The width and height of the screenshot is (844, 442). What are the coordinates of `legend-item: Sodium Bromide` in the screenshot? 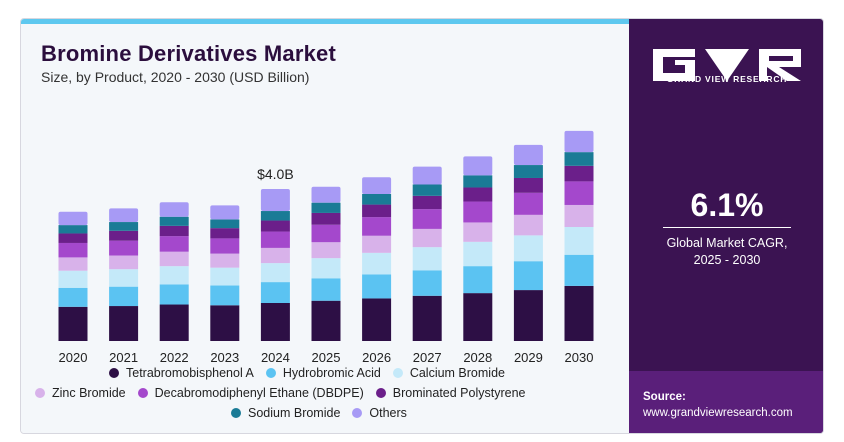 It's located at (285, 413).